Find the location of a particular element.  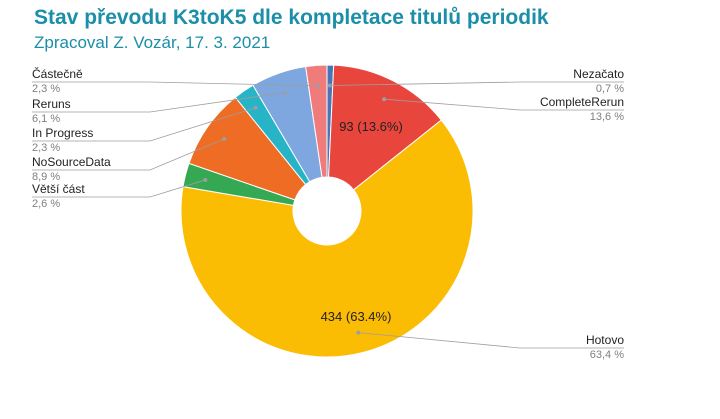

label-name-nosourcedata: NoSourceData is located at coordinates (71, 162).